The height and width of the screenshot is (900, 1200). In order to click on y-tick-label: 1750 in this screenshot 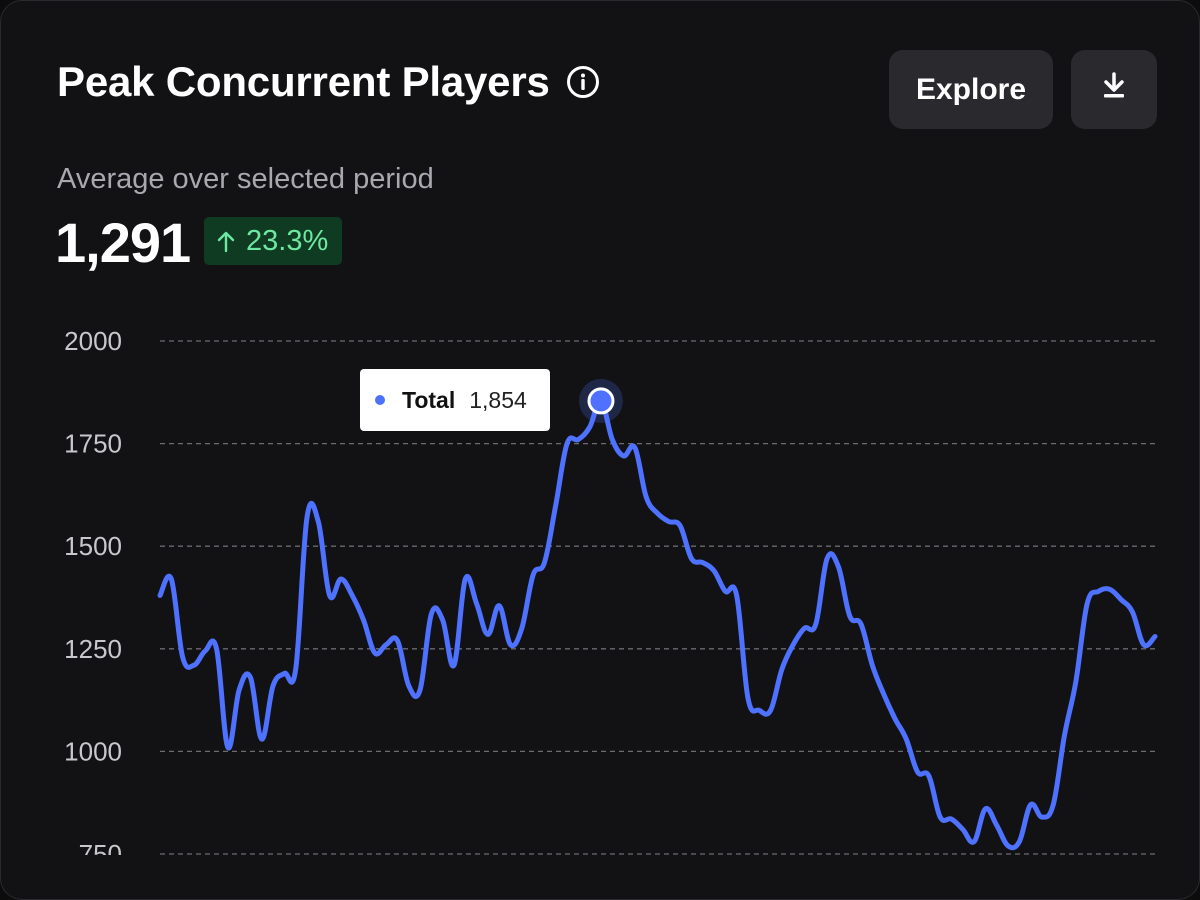, I will do `click(93, 444)`.